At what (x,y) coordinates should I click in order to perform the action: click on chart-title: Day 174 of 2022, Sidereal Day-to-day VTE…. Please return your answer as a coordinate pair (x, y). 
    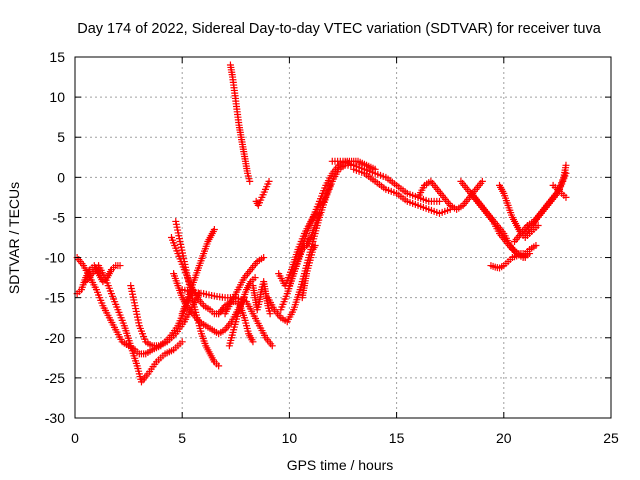
    Looking at the image, I should click on (339, 29).